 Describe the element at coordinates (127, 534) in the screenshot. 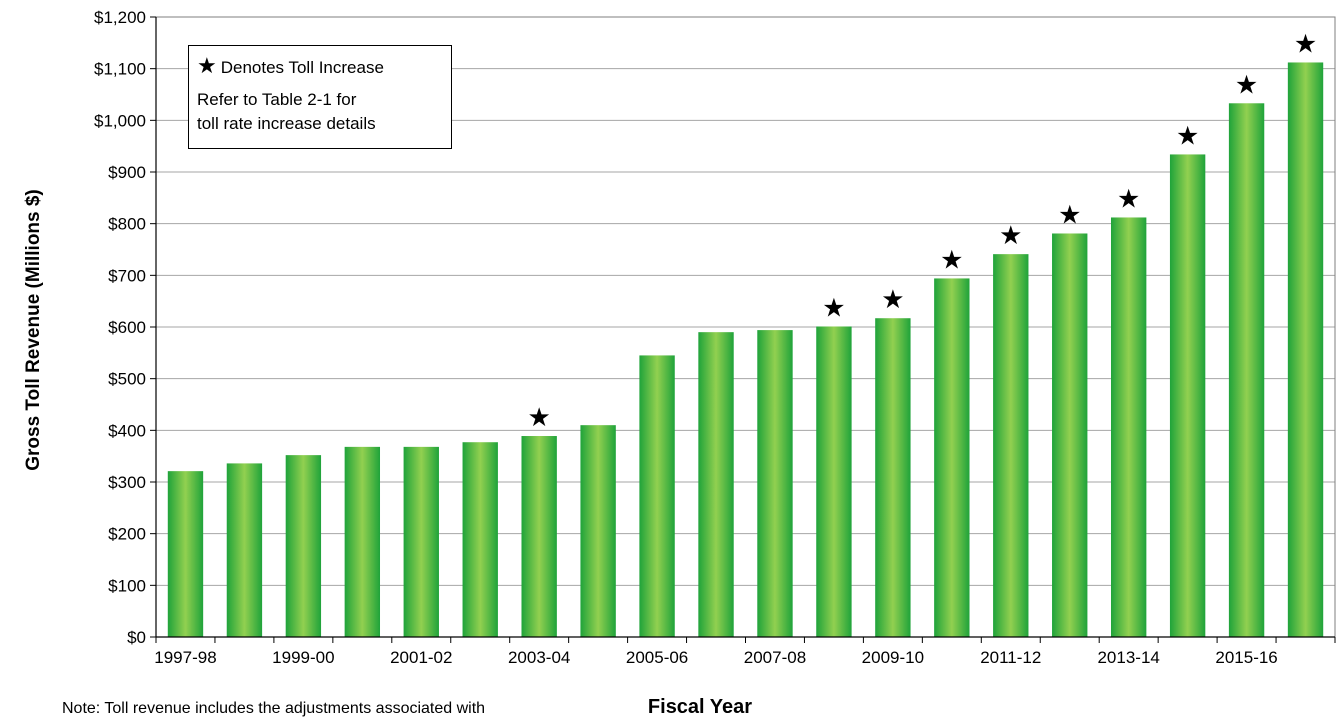

I see `y-tick-label: $200` at that location.